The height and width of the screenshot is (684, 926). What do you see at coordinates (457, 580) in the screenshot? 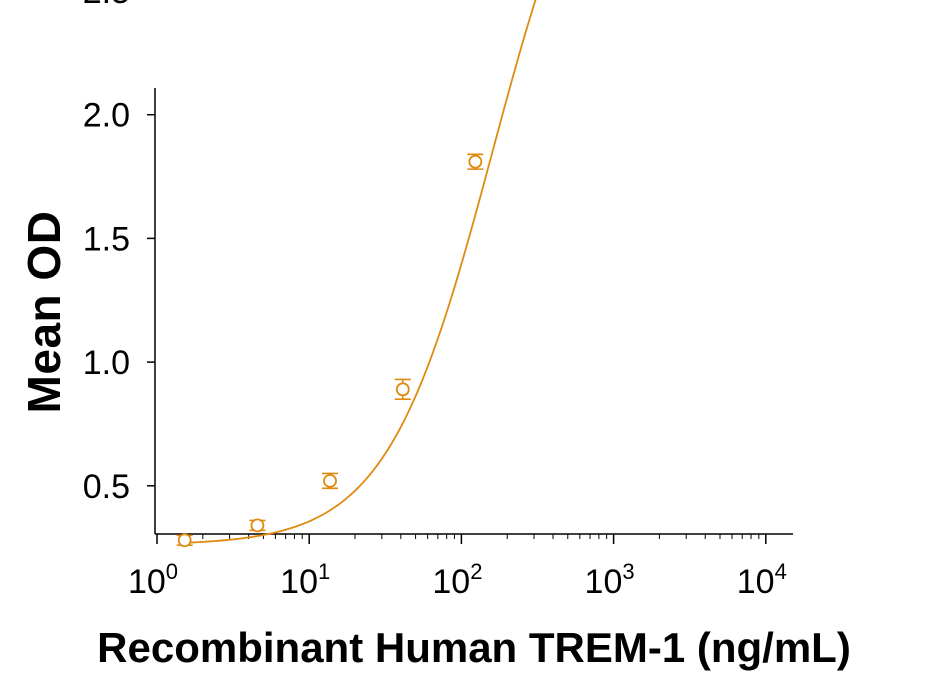
I see `x-tick-label: 10²` at bounding box center [457, 580].